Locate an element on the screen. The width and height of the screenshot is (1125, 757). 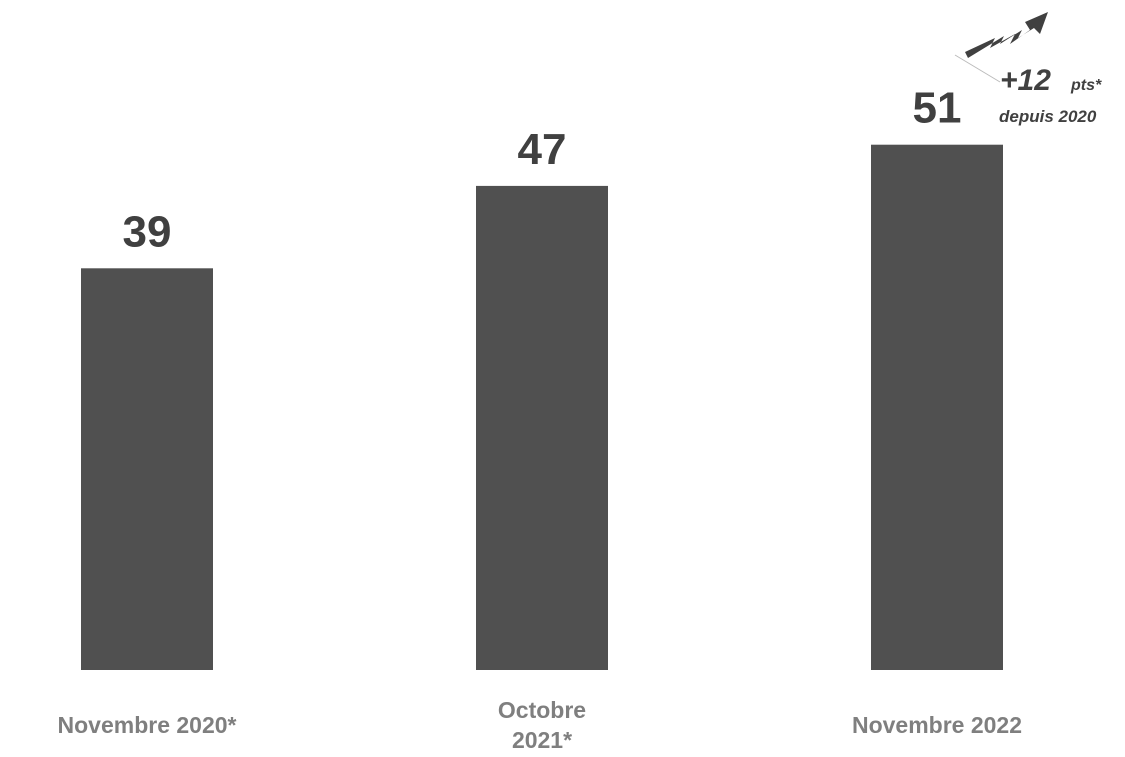
category-label: Octobre 2021* is located at coordinates (542, 725).